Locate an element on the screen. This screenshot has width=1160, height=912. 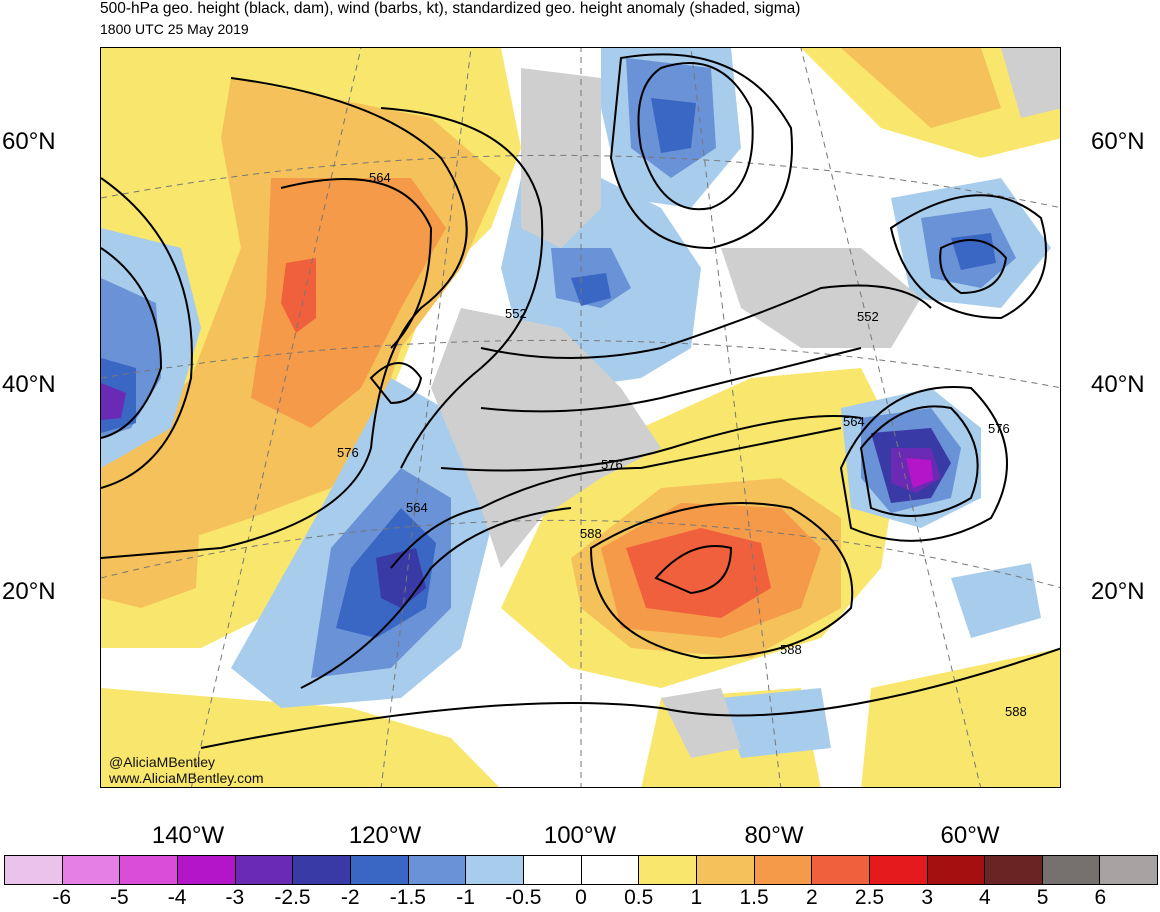
lat-label-right-60: 60°N is located at coordinates (1118, 141).